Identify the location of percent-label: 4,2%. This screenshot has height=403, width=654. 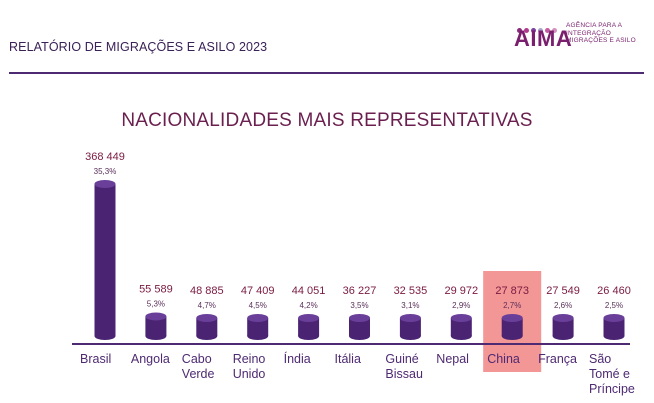
(308, 305).